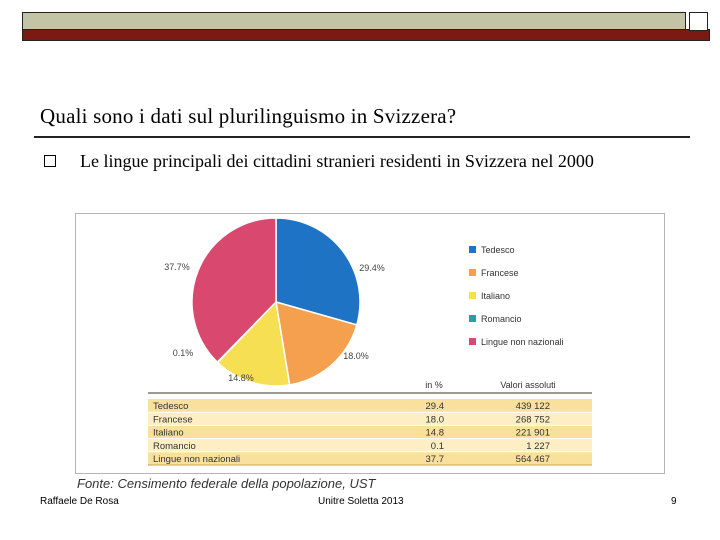 The image size is (720, 540). Describe the element at coordinates (498, 250) in the screenshot. I see `legend-label-tedesco: Tedesco` at that location.